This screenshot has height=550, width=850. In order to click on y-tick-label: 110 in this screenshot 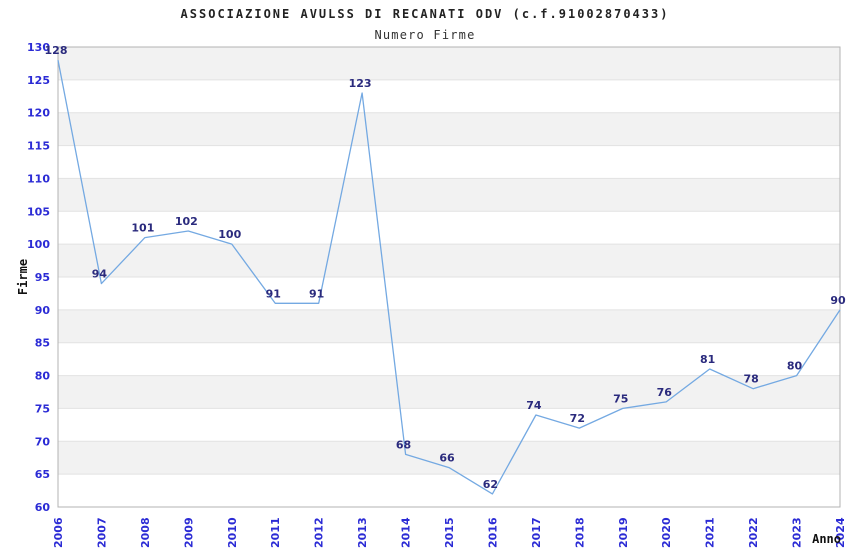, I will do `click(38, 178)`.